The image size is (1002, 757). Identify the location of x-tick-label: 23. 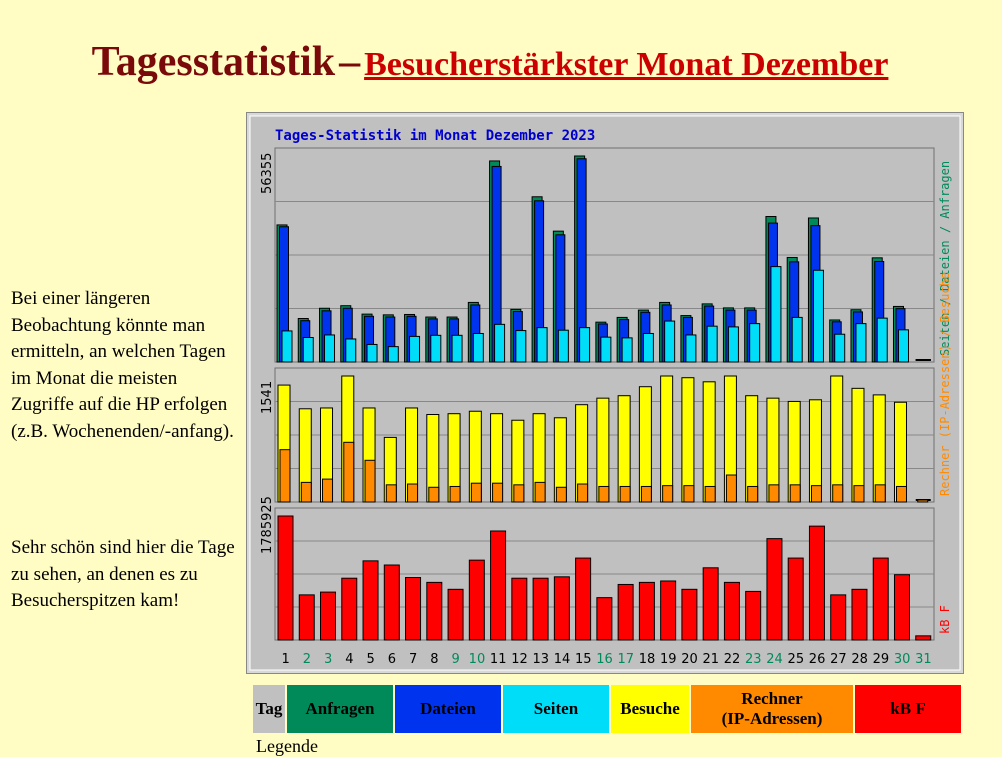
(753, 659).